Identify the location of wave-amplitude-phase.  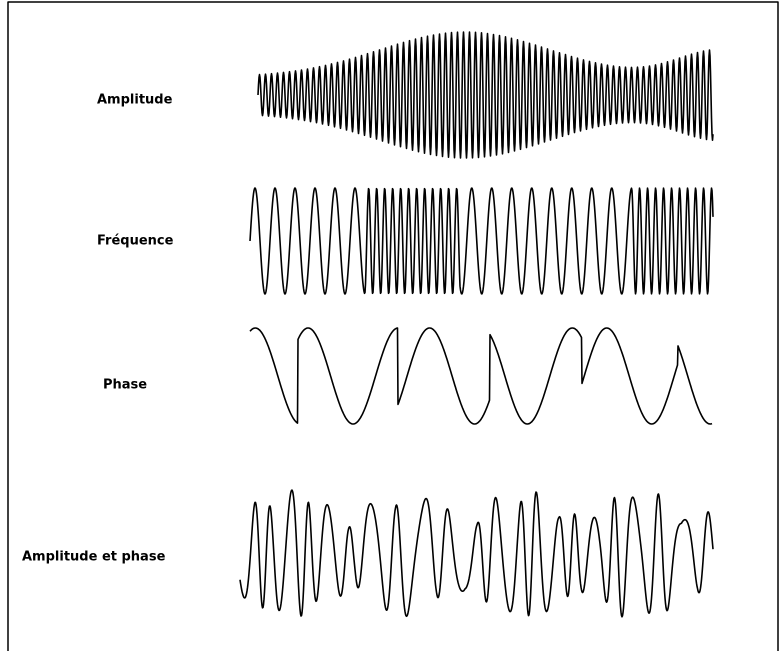
(476, 553).